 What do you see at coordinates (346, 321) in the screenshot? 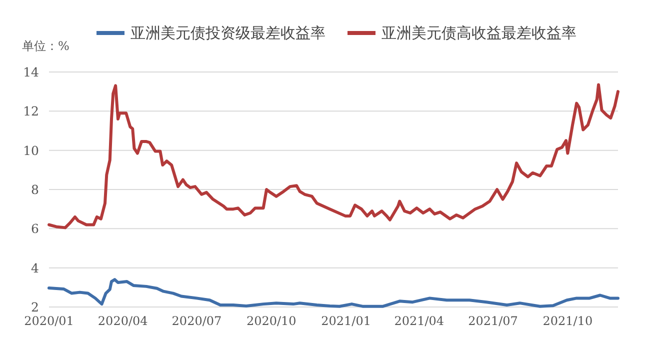
I see `x-tick-label: 2021/01` at bounding box center [346, 321].